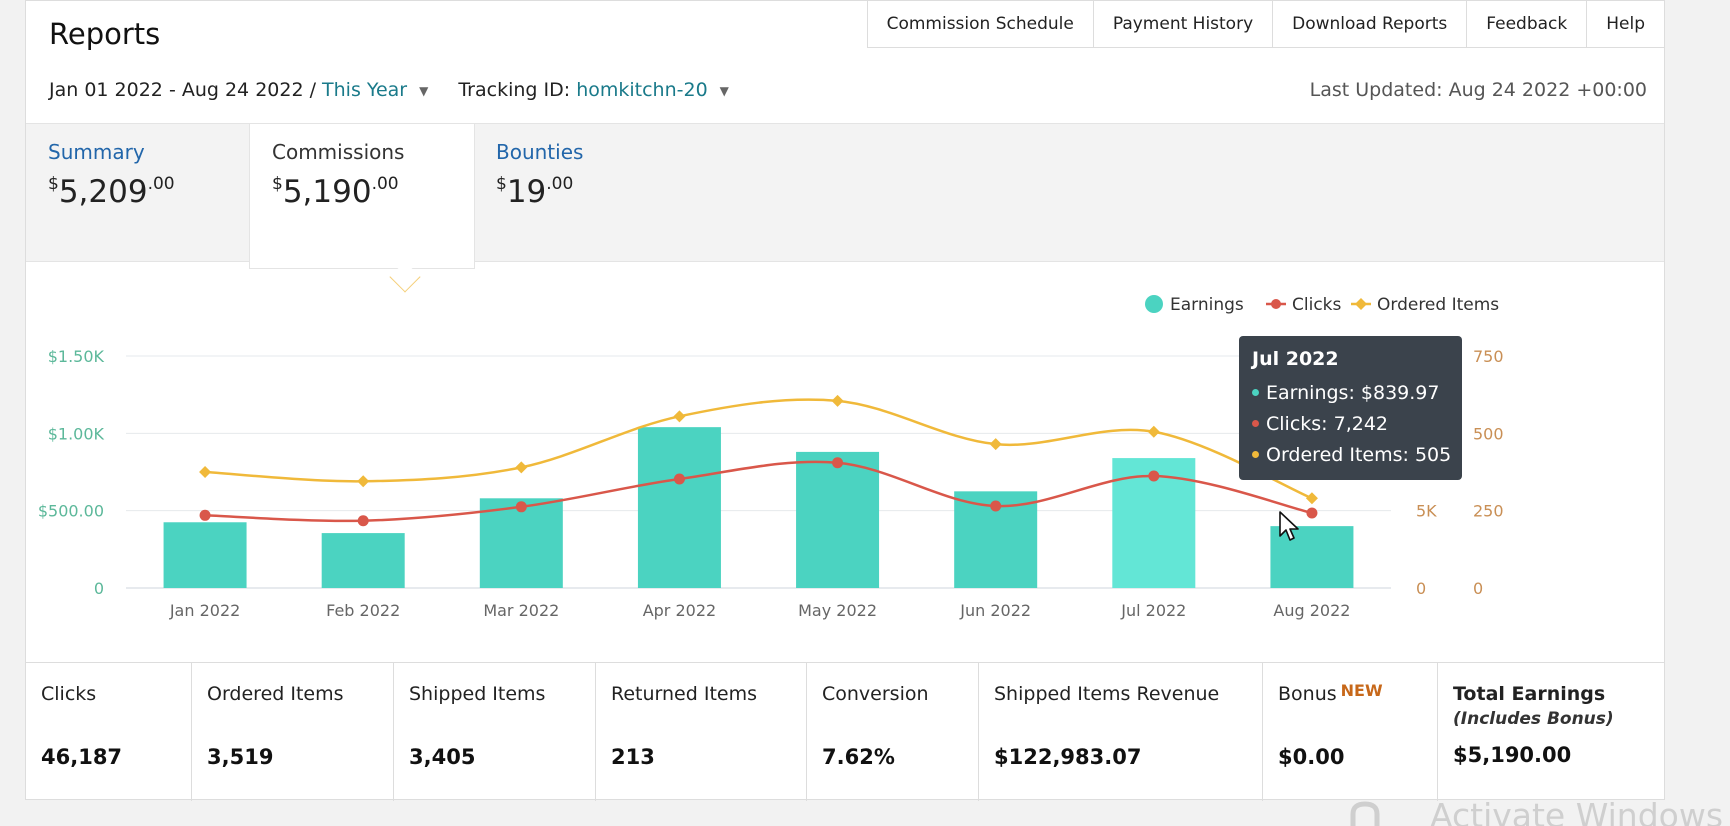  Describe the element at coordinates (293, 732) in the screenshot. I see `stat-ordered-items: Ordered Items 3,519` at that location.